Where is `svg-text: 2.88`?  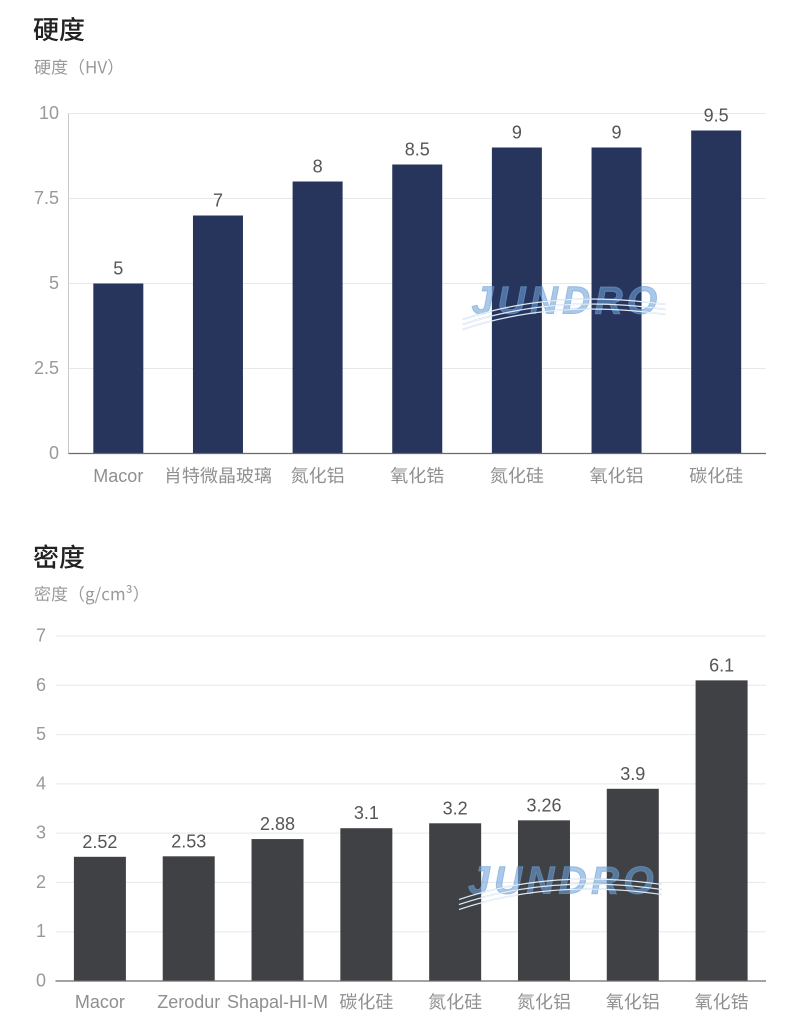 svg-text: 2.88 is located at coordinates (277, 824).